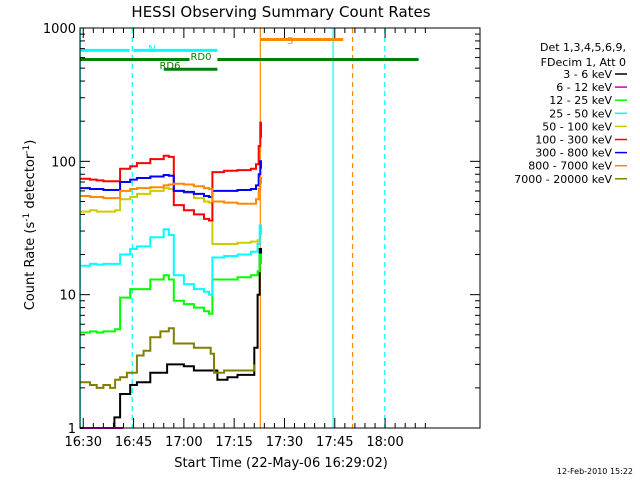 This screenshot has width=640, height=480. Describe the element at coordinates (573, 140) in the screenshot. I see `legend-label-5: 100 - 300 keV` at that location.